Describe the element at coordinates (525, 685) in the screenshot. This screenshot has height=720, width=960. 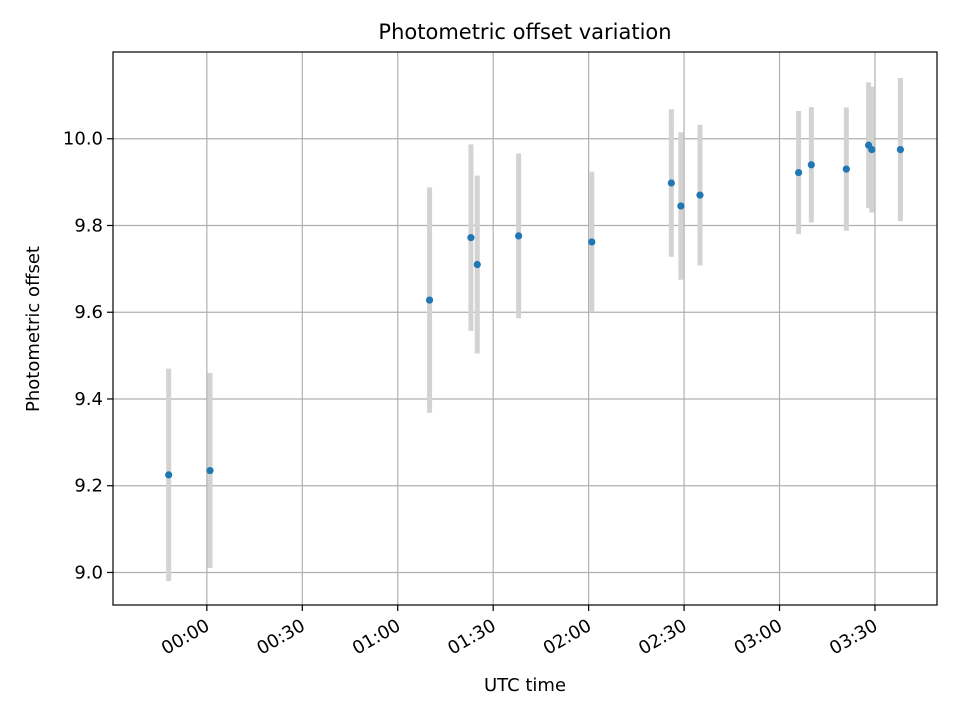
I see `x-axis-label: UTC time` at that location.